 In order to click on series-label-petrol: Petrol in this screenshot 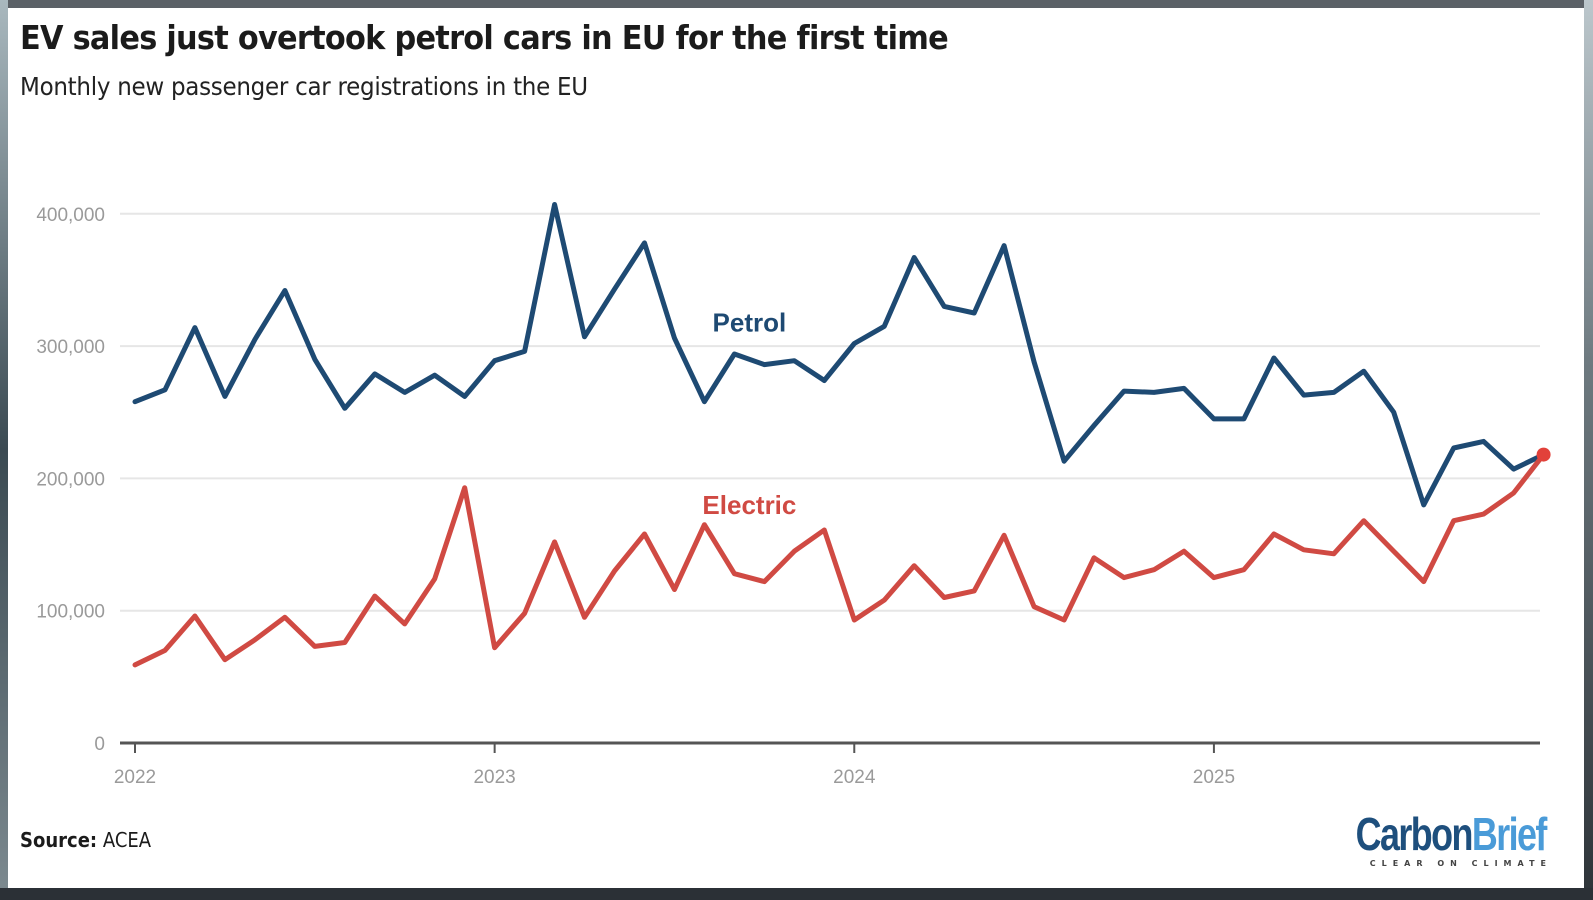, I will do `click(750, 322)`.